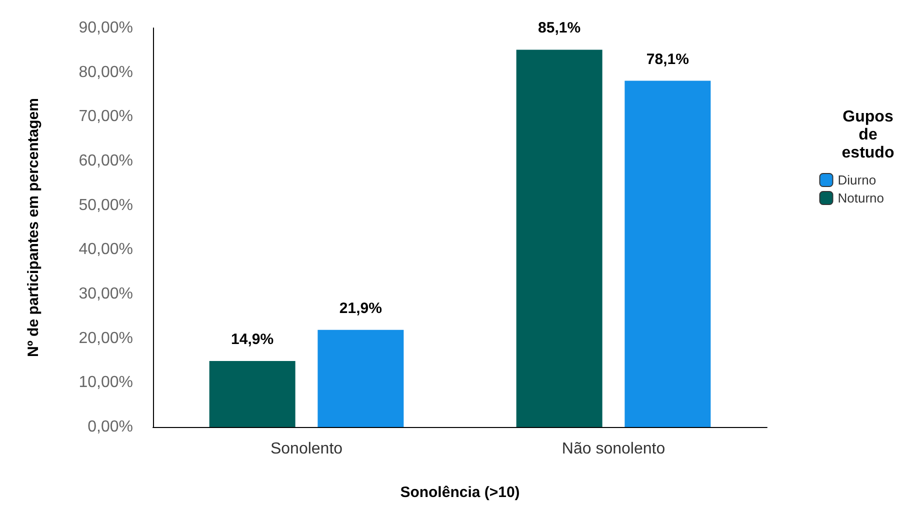  What do you see at coordinates (460, 492) in the screenshot?
I see `x-axis-title: Sonolência (>10)` at bounding box center [460, 492].